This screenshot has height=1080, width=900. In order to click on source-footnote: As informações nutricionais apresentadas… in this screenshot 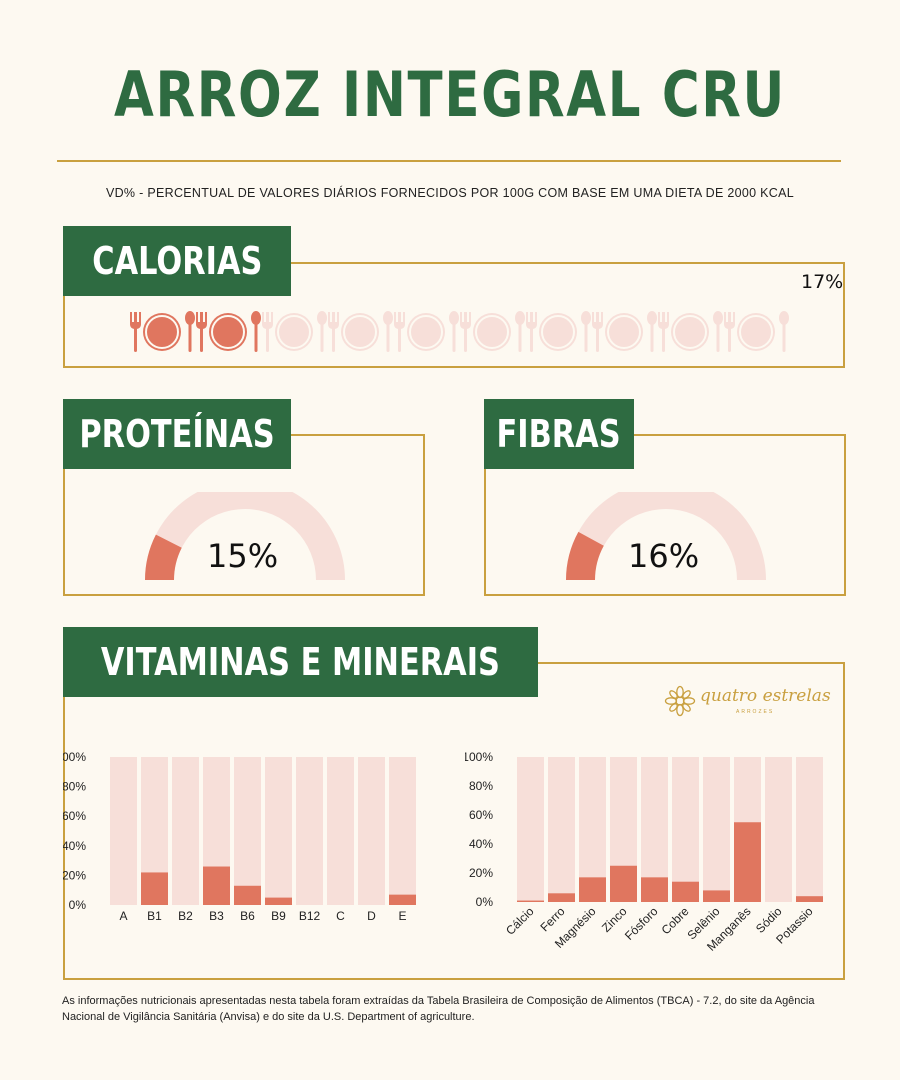, I will do `click(438, 1009)`.